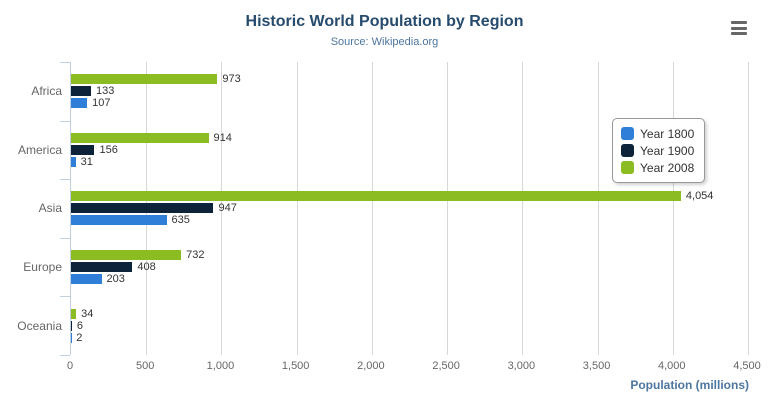  What do you see at coordinates (222, 137) in the screenshot?
I see `data-label: 914` at bounding box center [222, 137].